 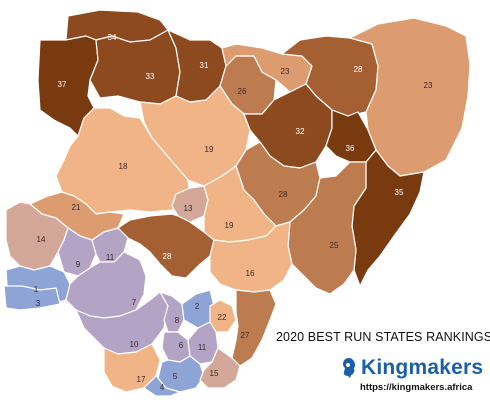 What do you see at coordinates (229, 225) in the screenshot?
I see `rank-label-nasarawa: 19` at bounding box center [229, 225].